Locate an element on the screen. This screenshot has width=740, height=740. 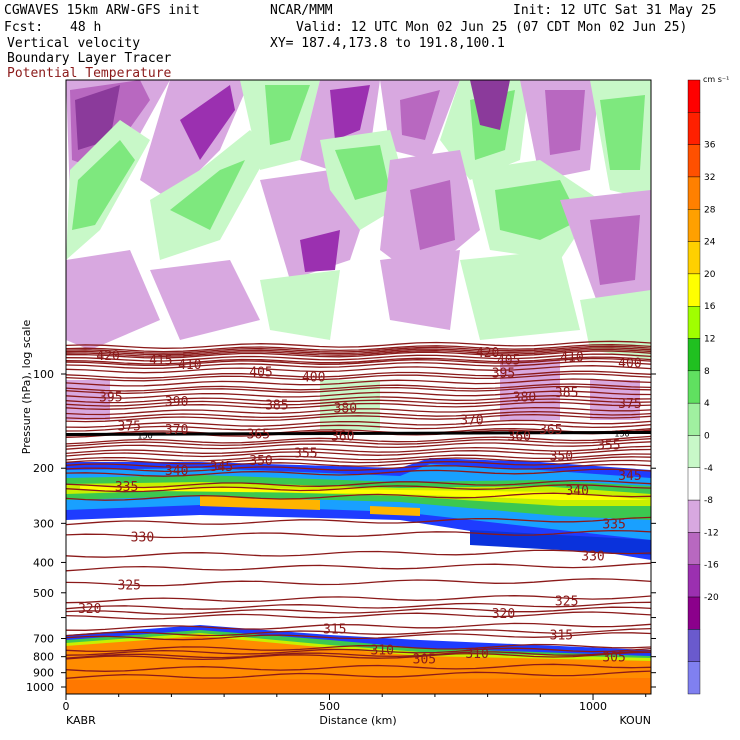
isentrope-label: 380 is located at coordinates (345, 409).